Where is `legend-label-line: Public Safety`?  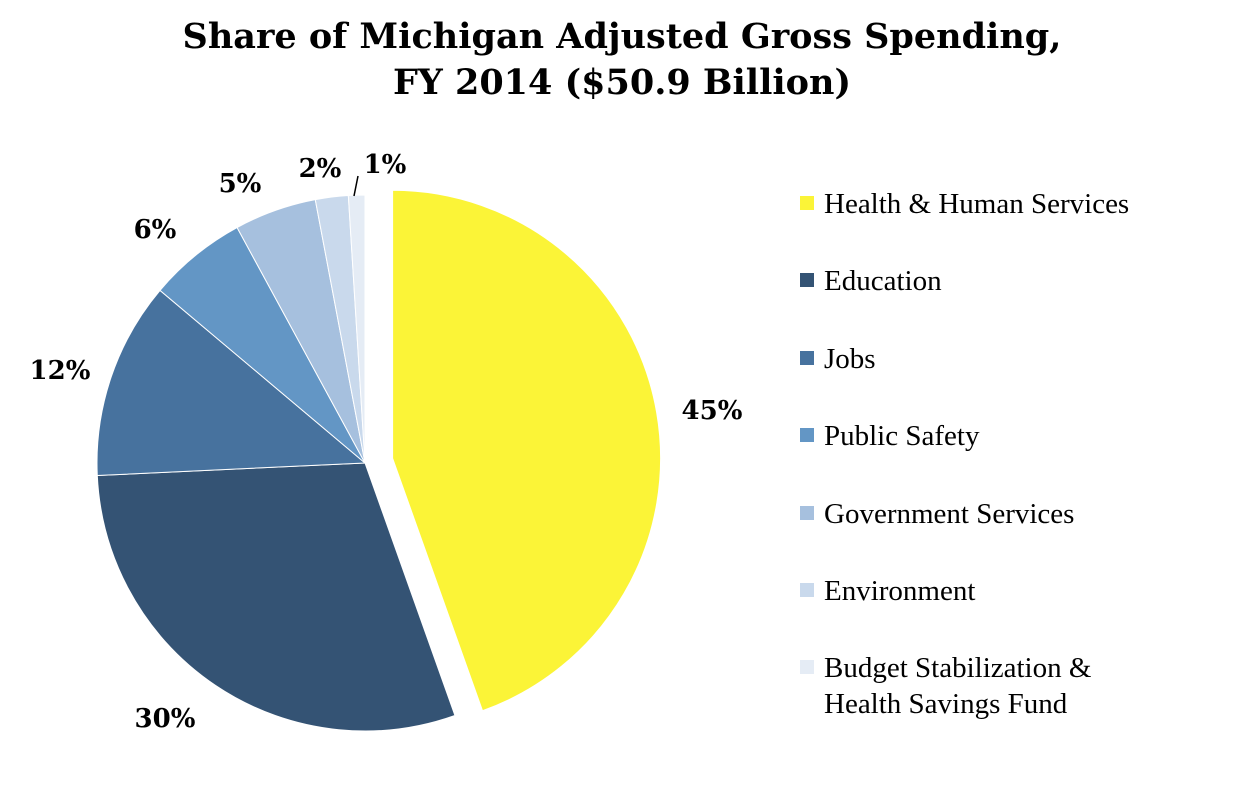
legend-label-line: Public Safety is located at coordinates (902, 436).